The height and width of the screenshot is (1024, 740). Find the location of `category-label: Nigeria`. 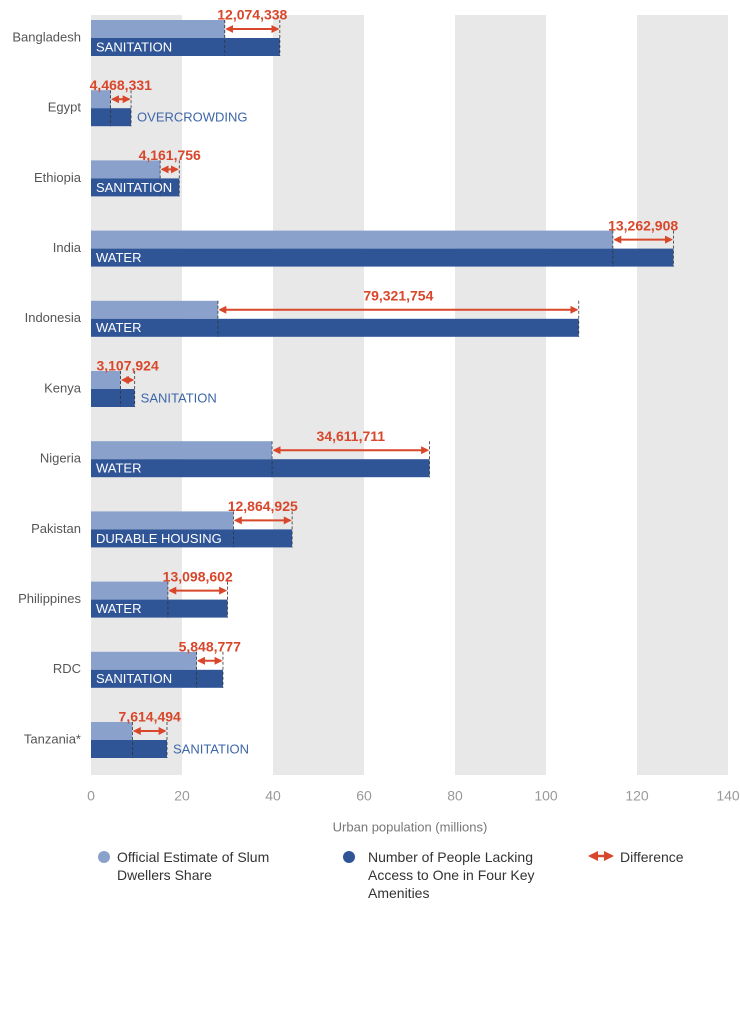

category-label: Nigeria is located at coordinates (61, 458).